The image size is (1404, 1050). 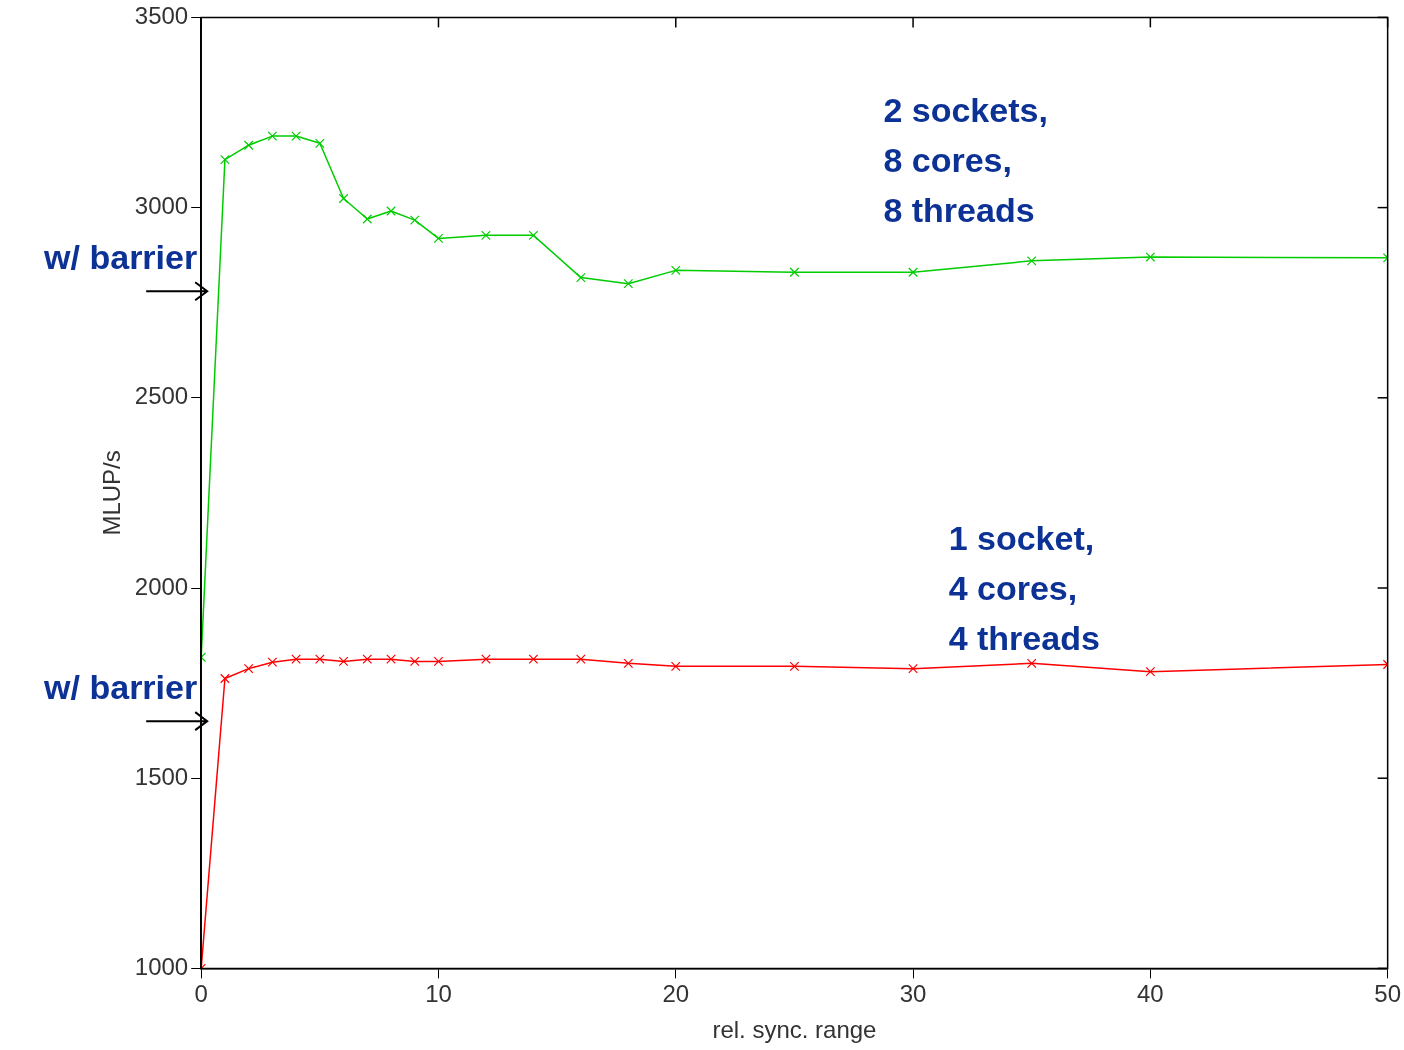 What do you see at coordinates (161, 206) in the screenshot?
I see `y-tick-label: 3000` at bounding box center [161, 206].